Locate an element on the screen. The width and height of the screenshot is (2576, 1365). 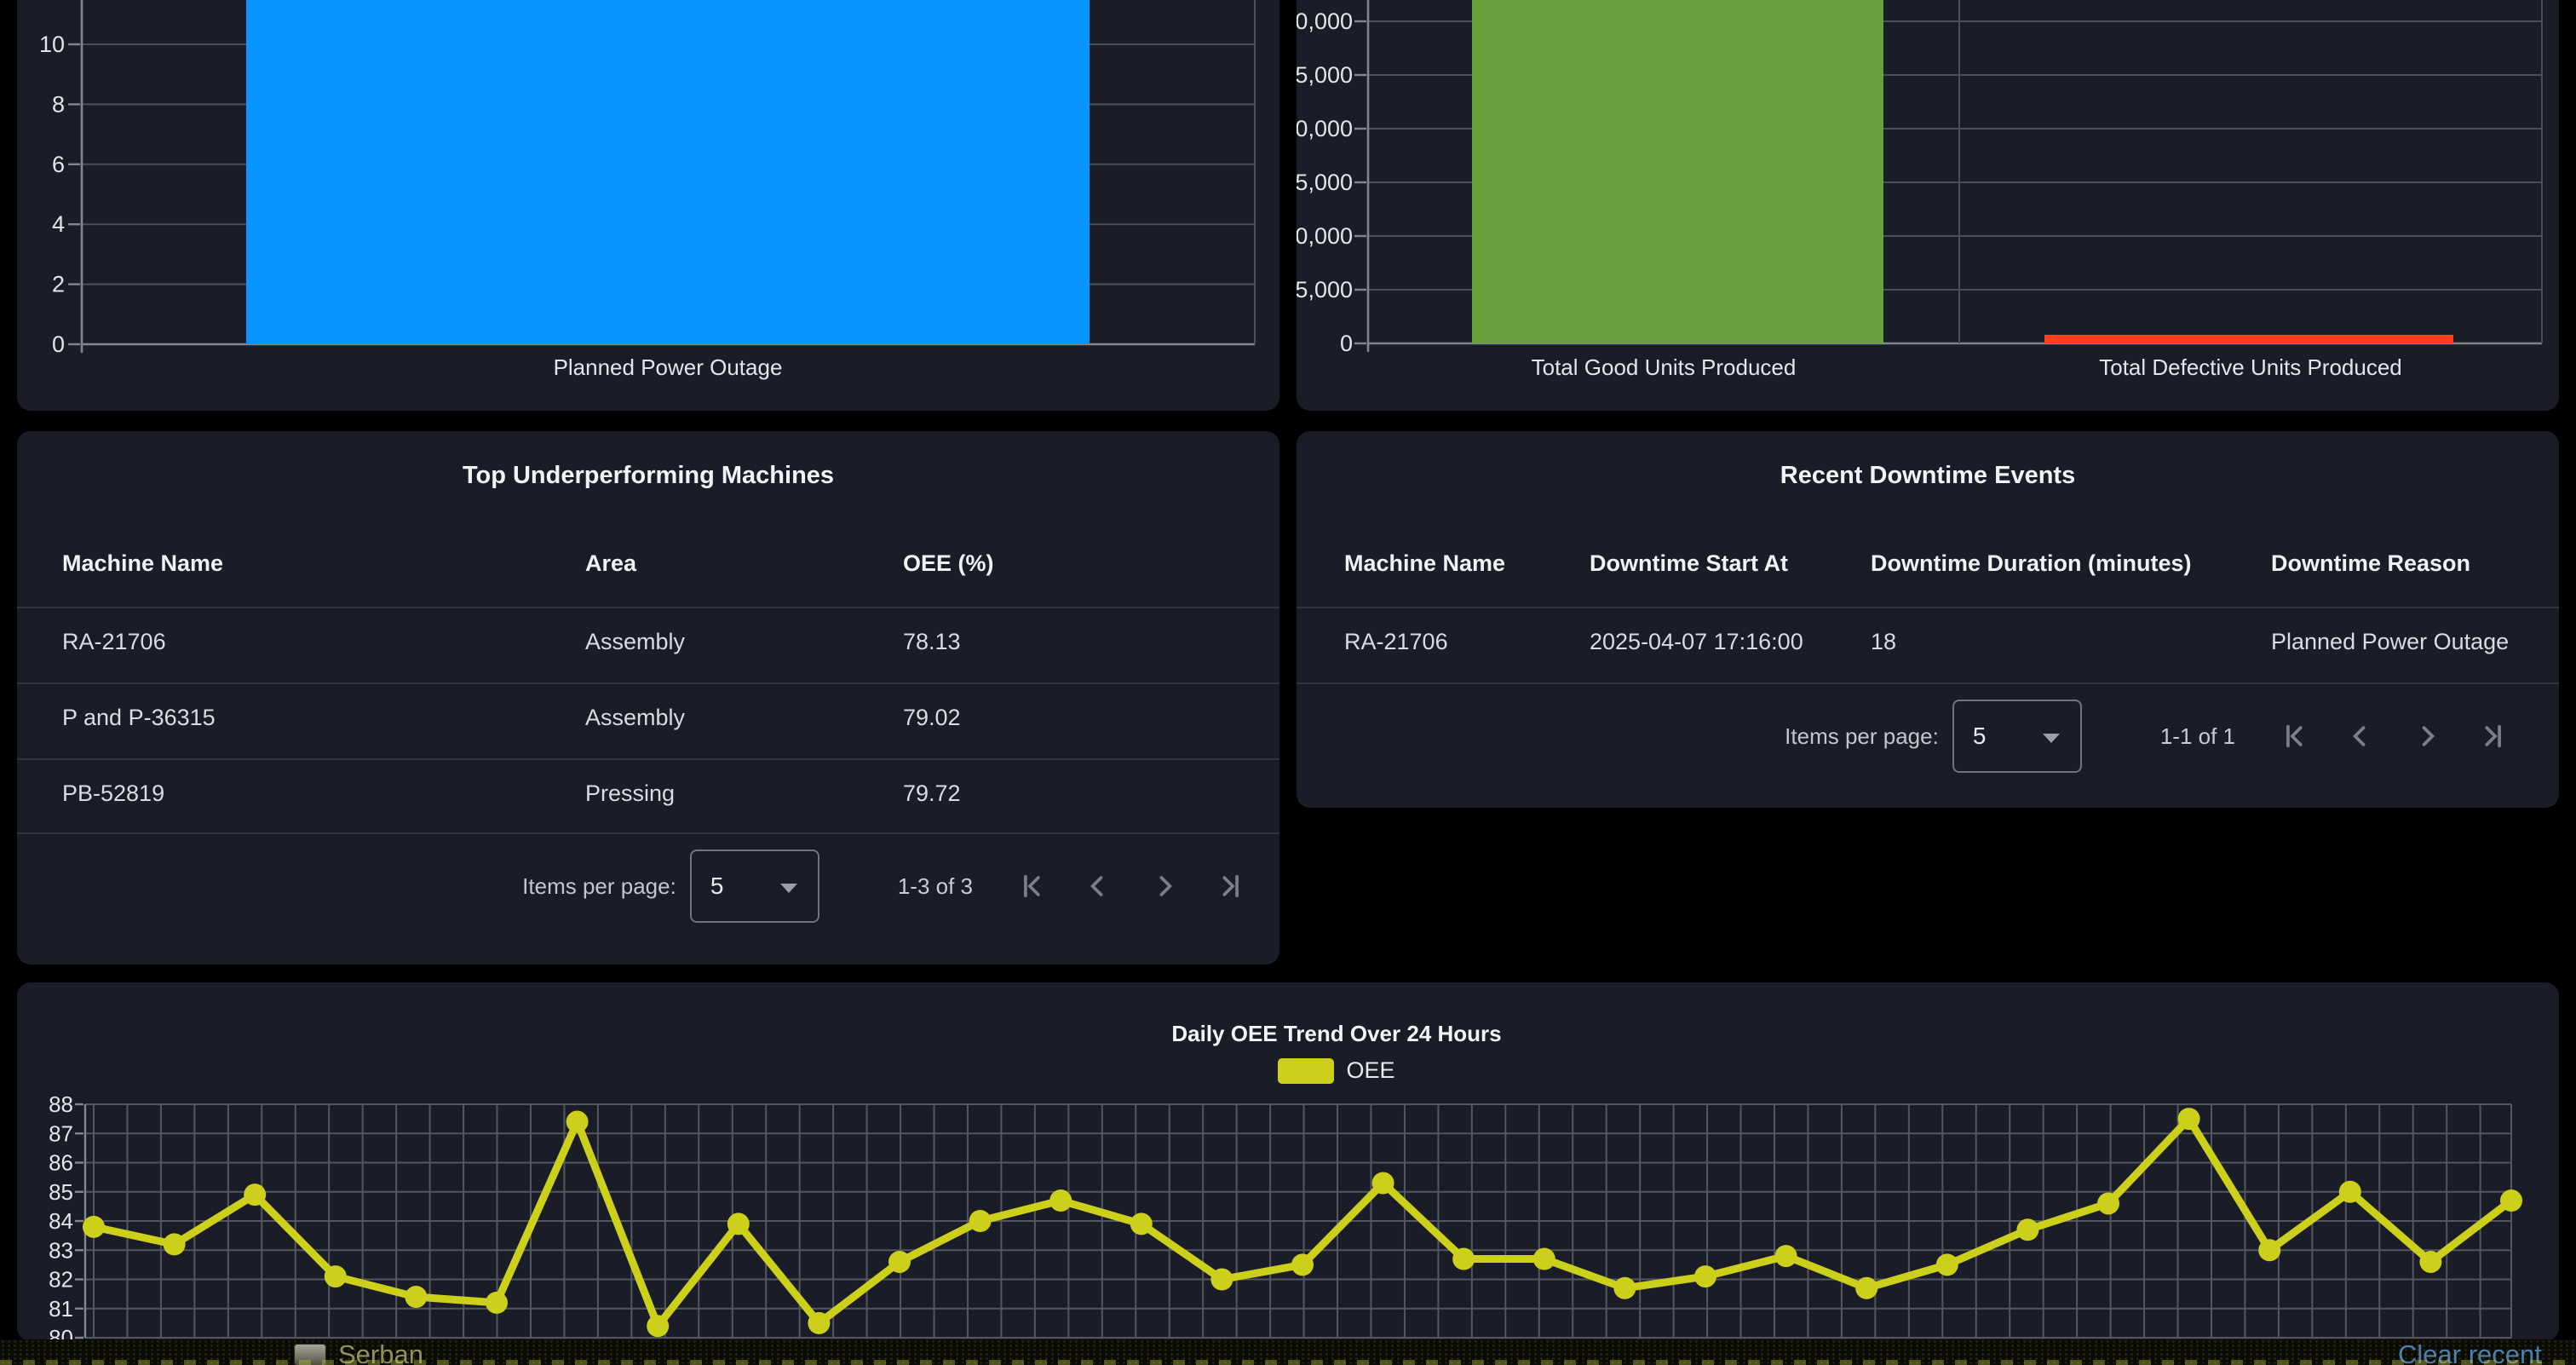
downtime-by-reason-card: 0 2 4 6 8 10 Planned Power Outage is located at coordinates (648, 205).